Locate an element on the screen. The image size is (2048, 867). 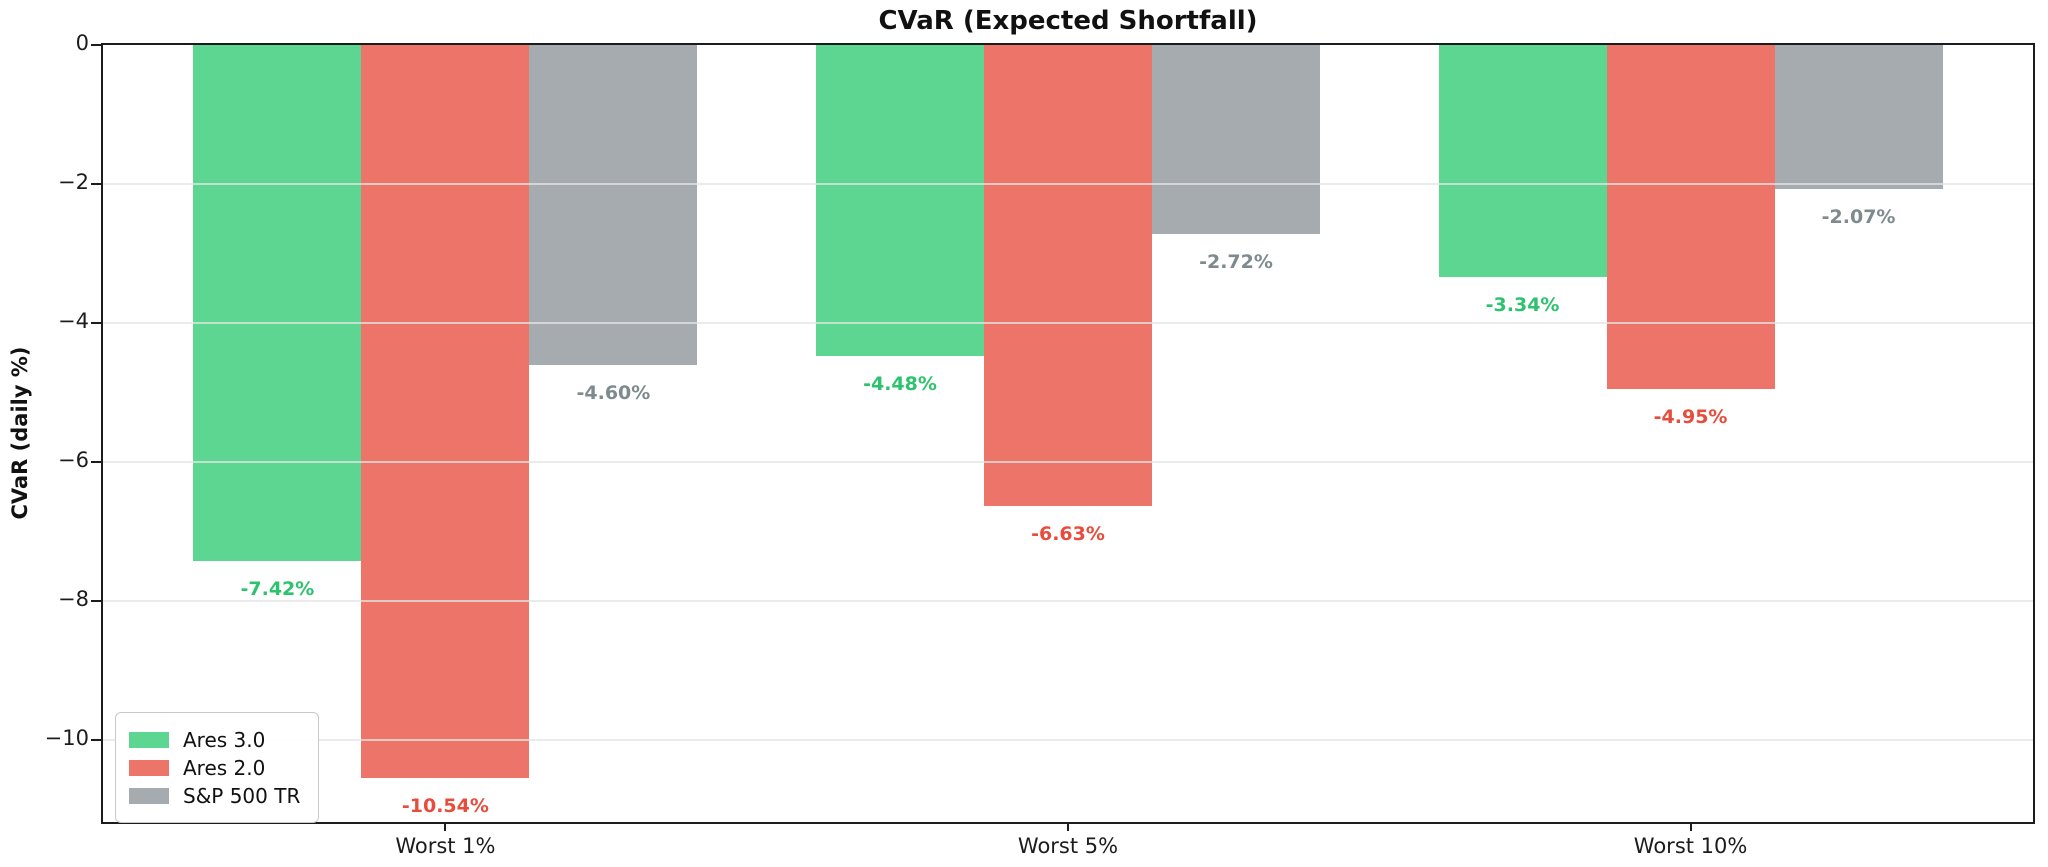
legend-label: Ares 2.0 is located at coordinates (224, 767).